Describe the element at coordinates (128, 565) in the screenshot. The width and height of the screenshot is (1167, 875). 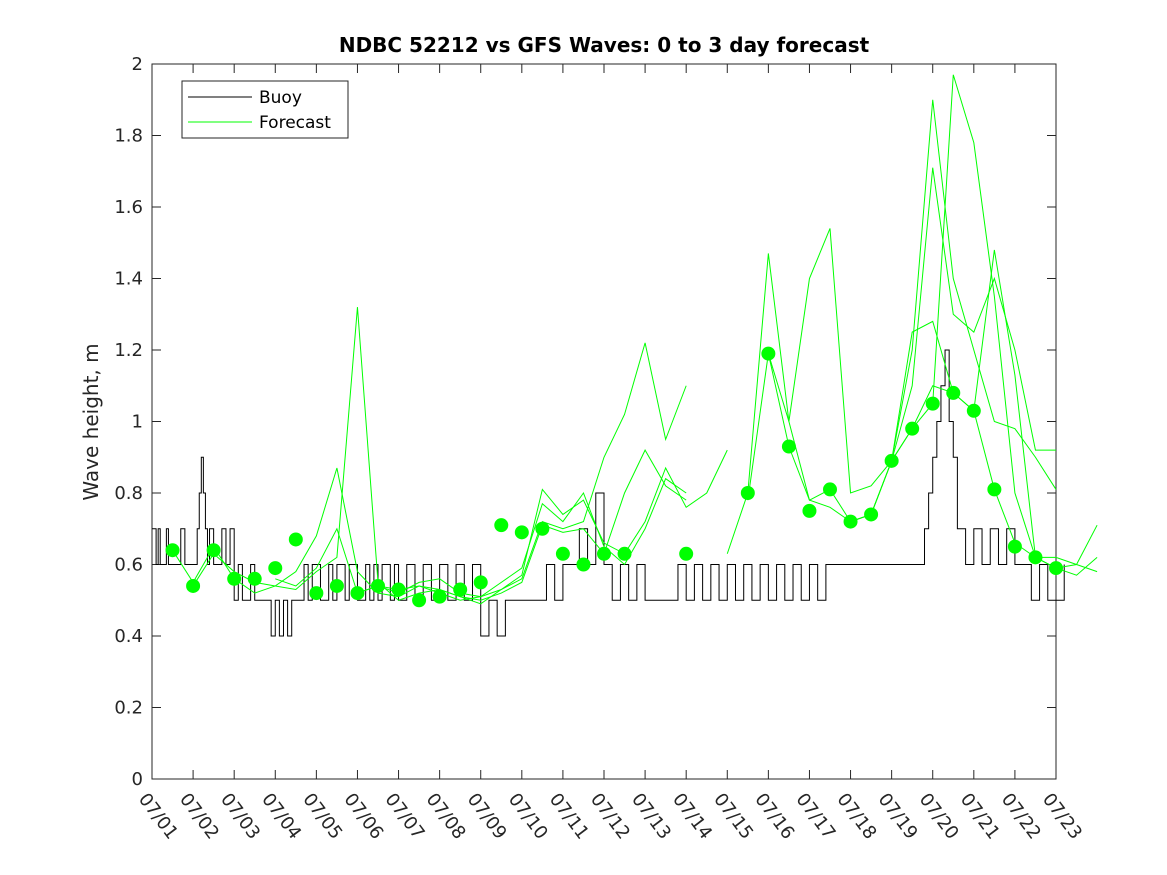
I see `y-tick-label: 0.6` at that location.